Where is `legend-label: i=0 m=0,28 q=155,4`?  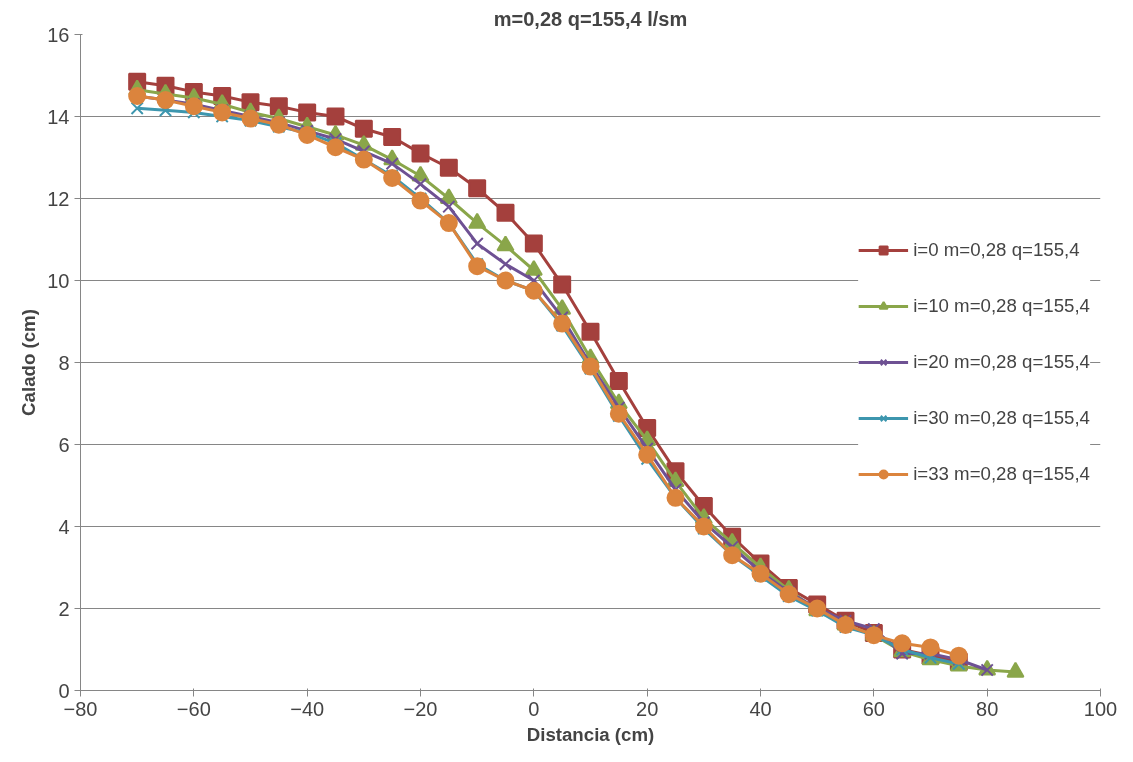 legend-label: i=0 m=0,28 q=155,4 is located at coordinates (996, 250).